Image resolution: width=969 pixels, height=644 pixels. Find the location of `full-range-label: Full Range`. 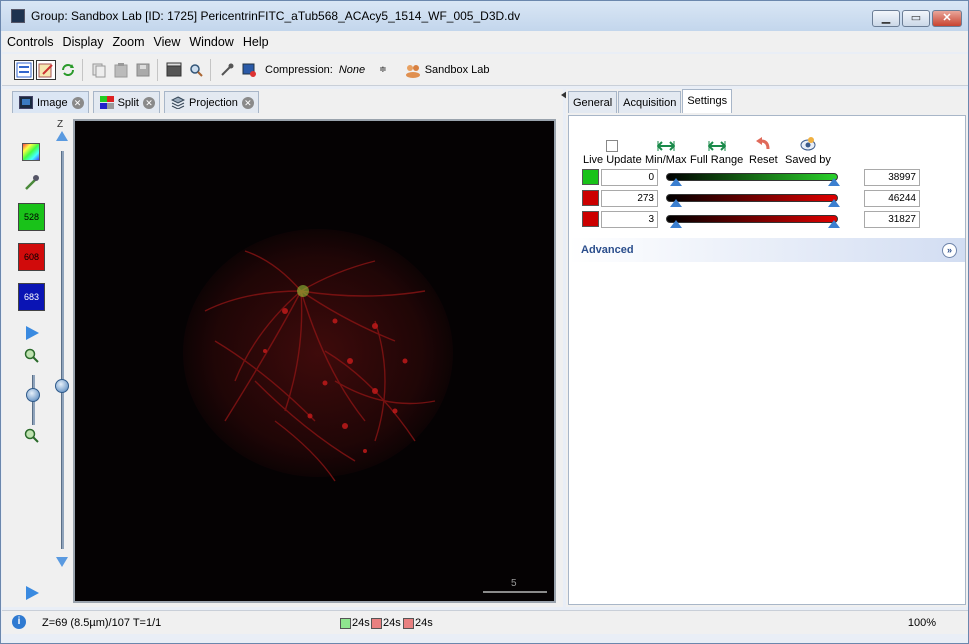

full-range-label: Full Range is located at coordinates (717, 160).